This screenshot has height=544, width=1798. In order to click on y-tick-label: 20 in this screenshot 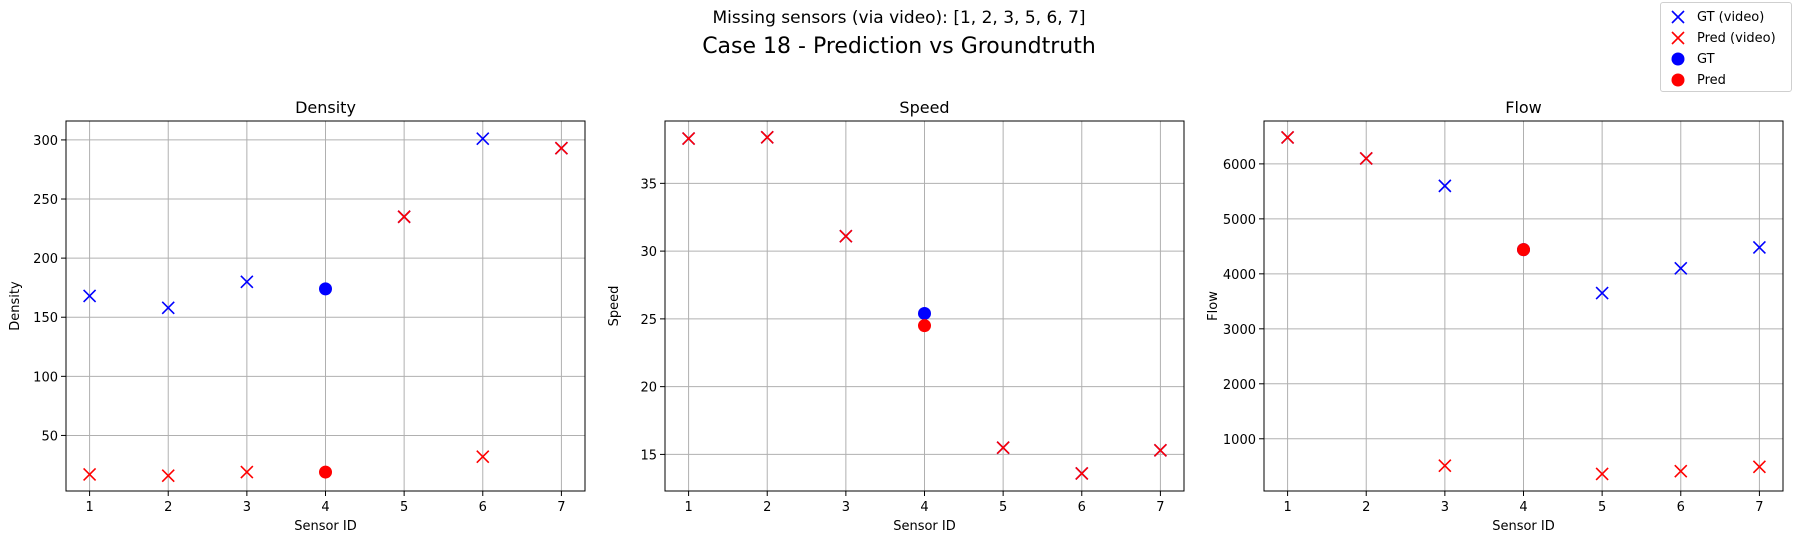, I will do `click(648, 388)`.